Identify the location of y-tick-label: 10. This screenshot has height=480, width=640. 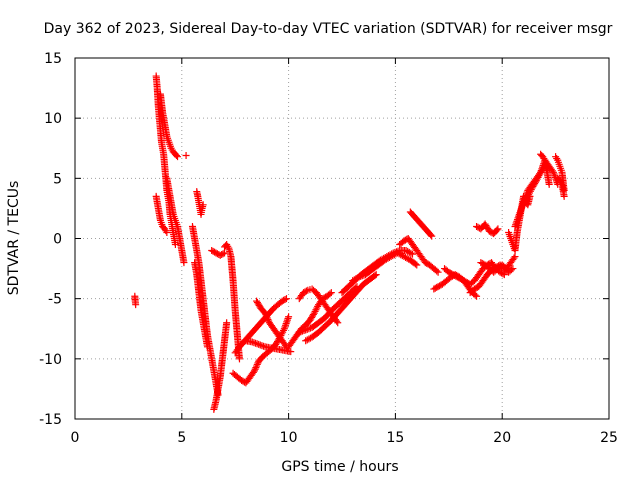
(53, 119).